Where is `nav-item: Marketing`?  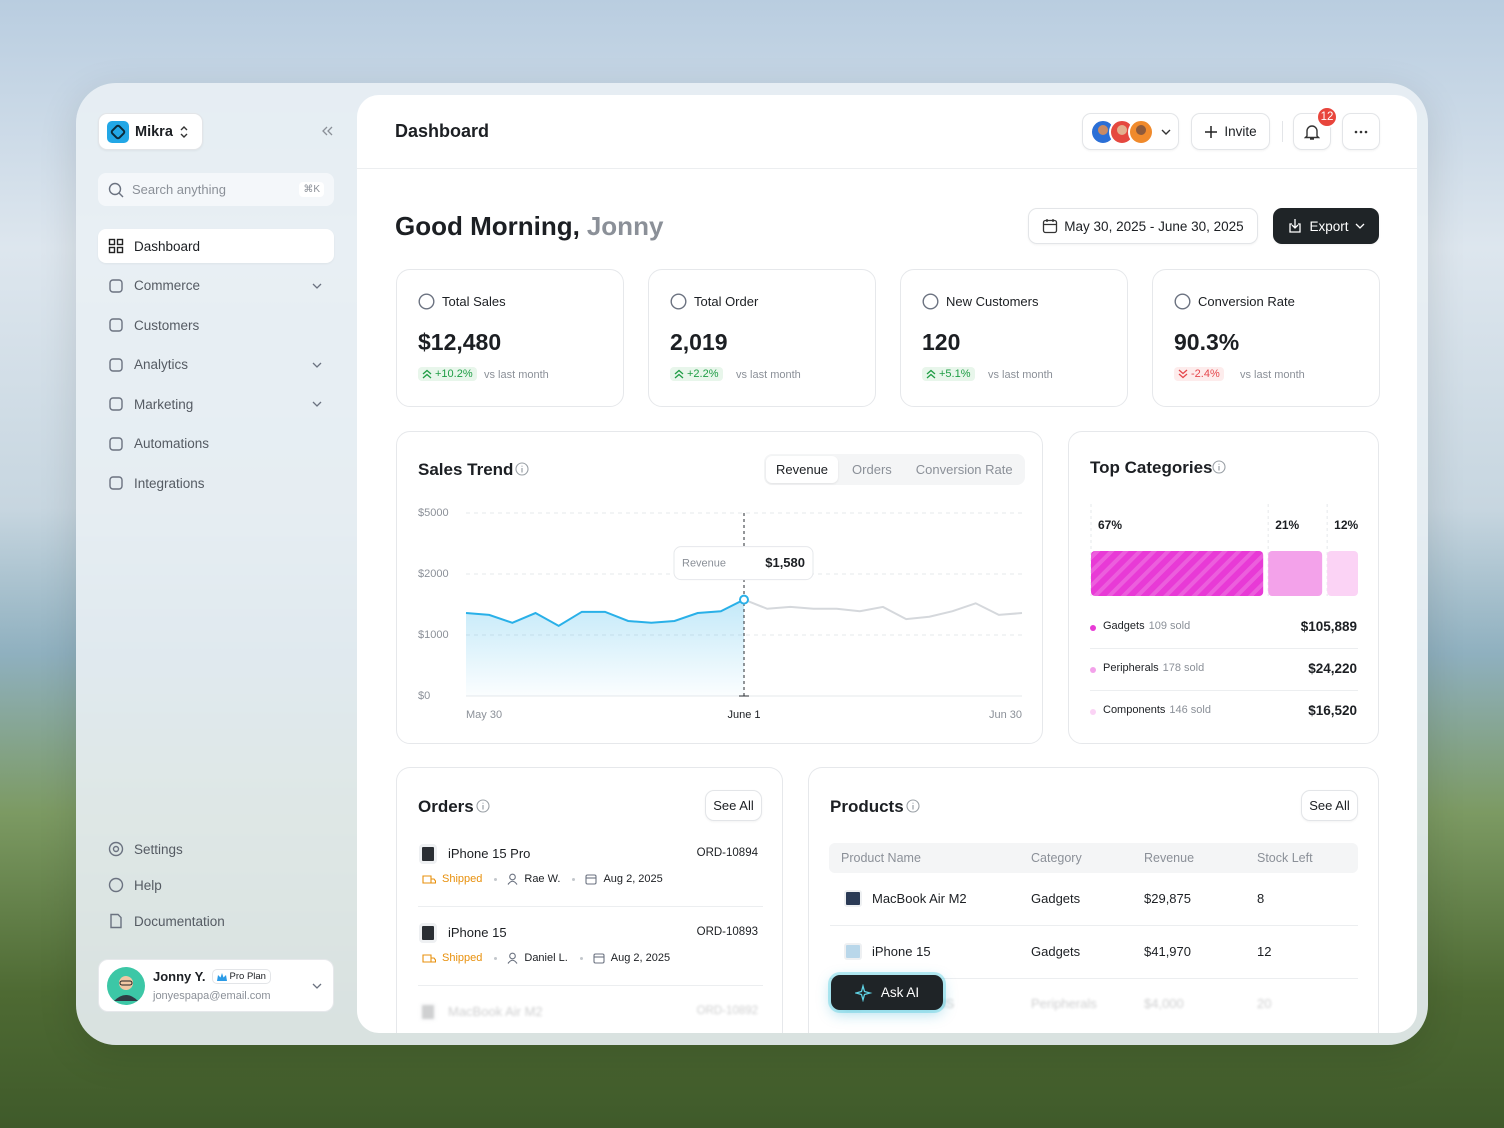
nav-item: Marketing is located at coordinates (216, 404).